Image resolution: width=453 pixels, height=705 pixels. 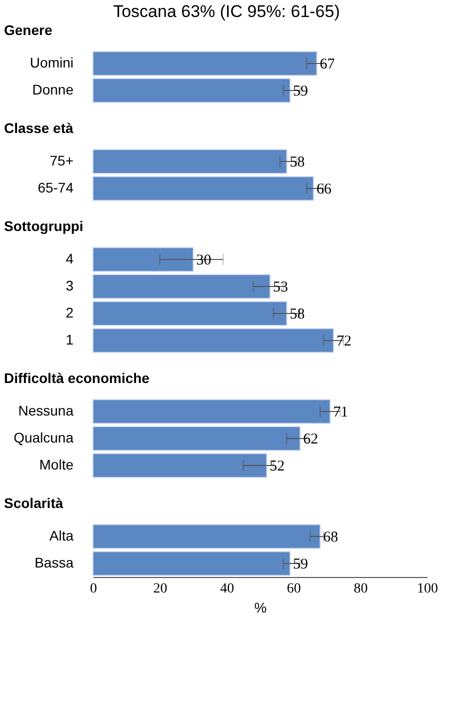 I want to click on data-label: 52, so click(x=277, y=466).